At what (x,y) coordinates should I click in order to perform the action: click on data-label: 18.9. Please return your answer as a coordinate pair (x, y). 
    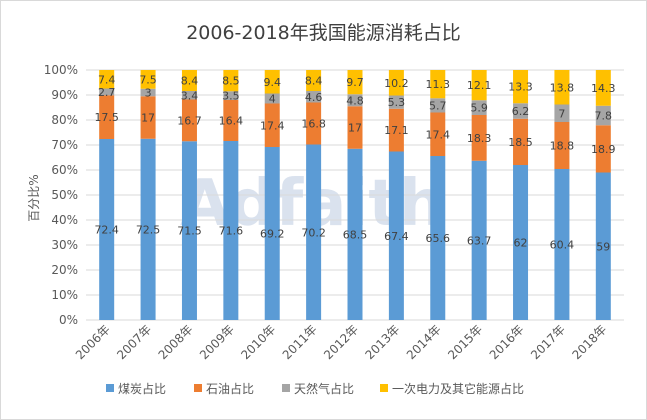
    Looking at the image, I should click on (603, 149).